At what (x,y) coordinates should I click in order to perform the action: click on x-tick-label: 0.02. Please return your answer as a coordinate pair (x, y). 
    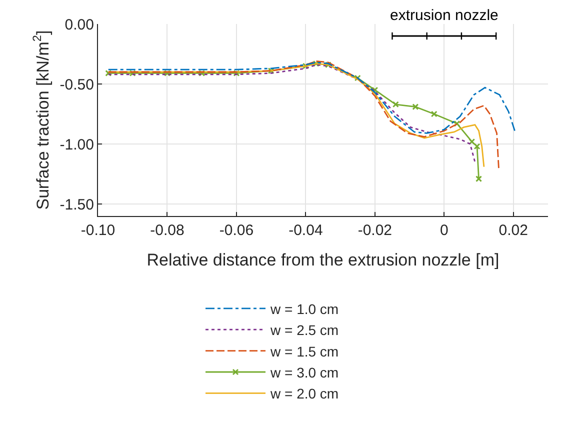
    Looking at the image, I should click on (513, 230).